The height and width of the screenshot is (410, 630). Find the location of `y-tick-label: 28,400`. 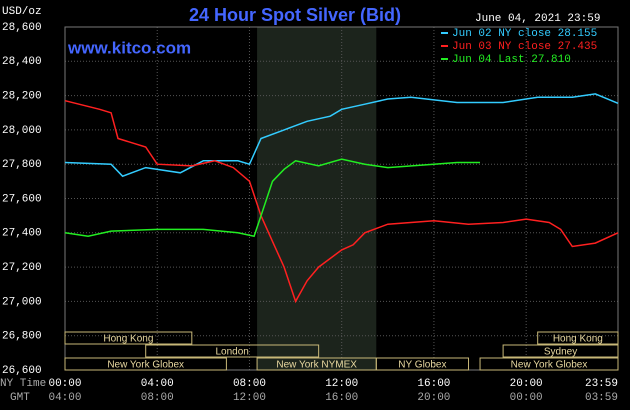

y-tick-label: 28,400 is located at coordinates (22, 62).